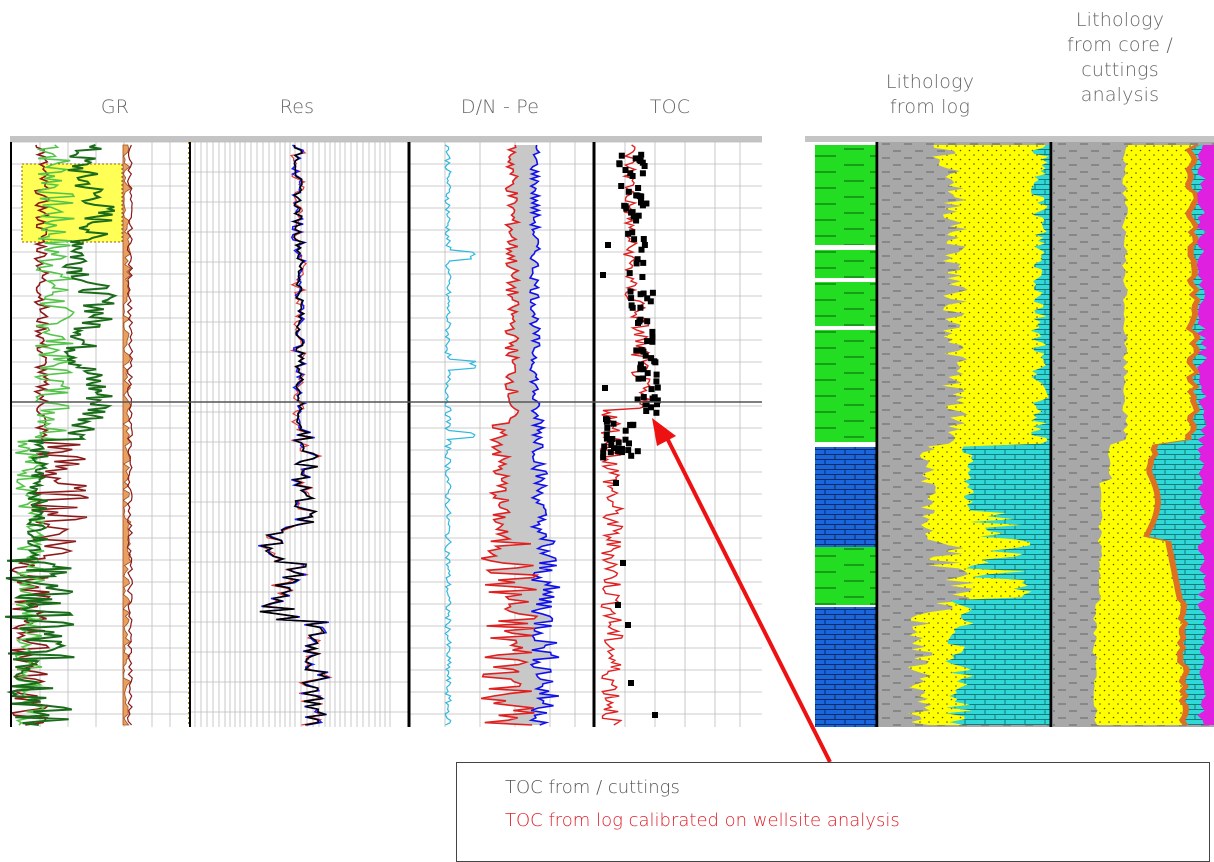 Image resolution: width=1214 pixels, height=862 pixels. I want to click on dn-curve-cyan, so click(460, 435).